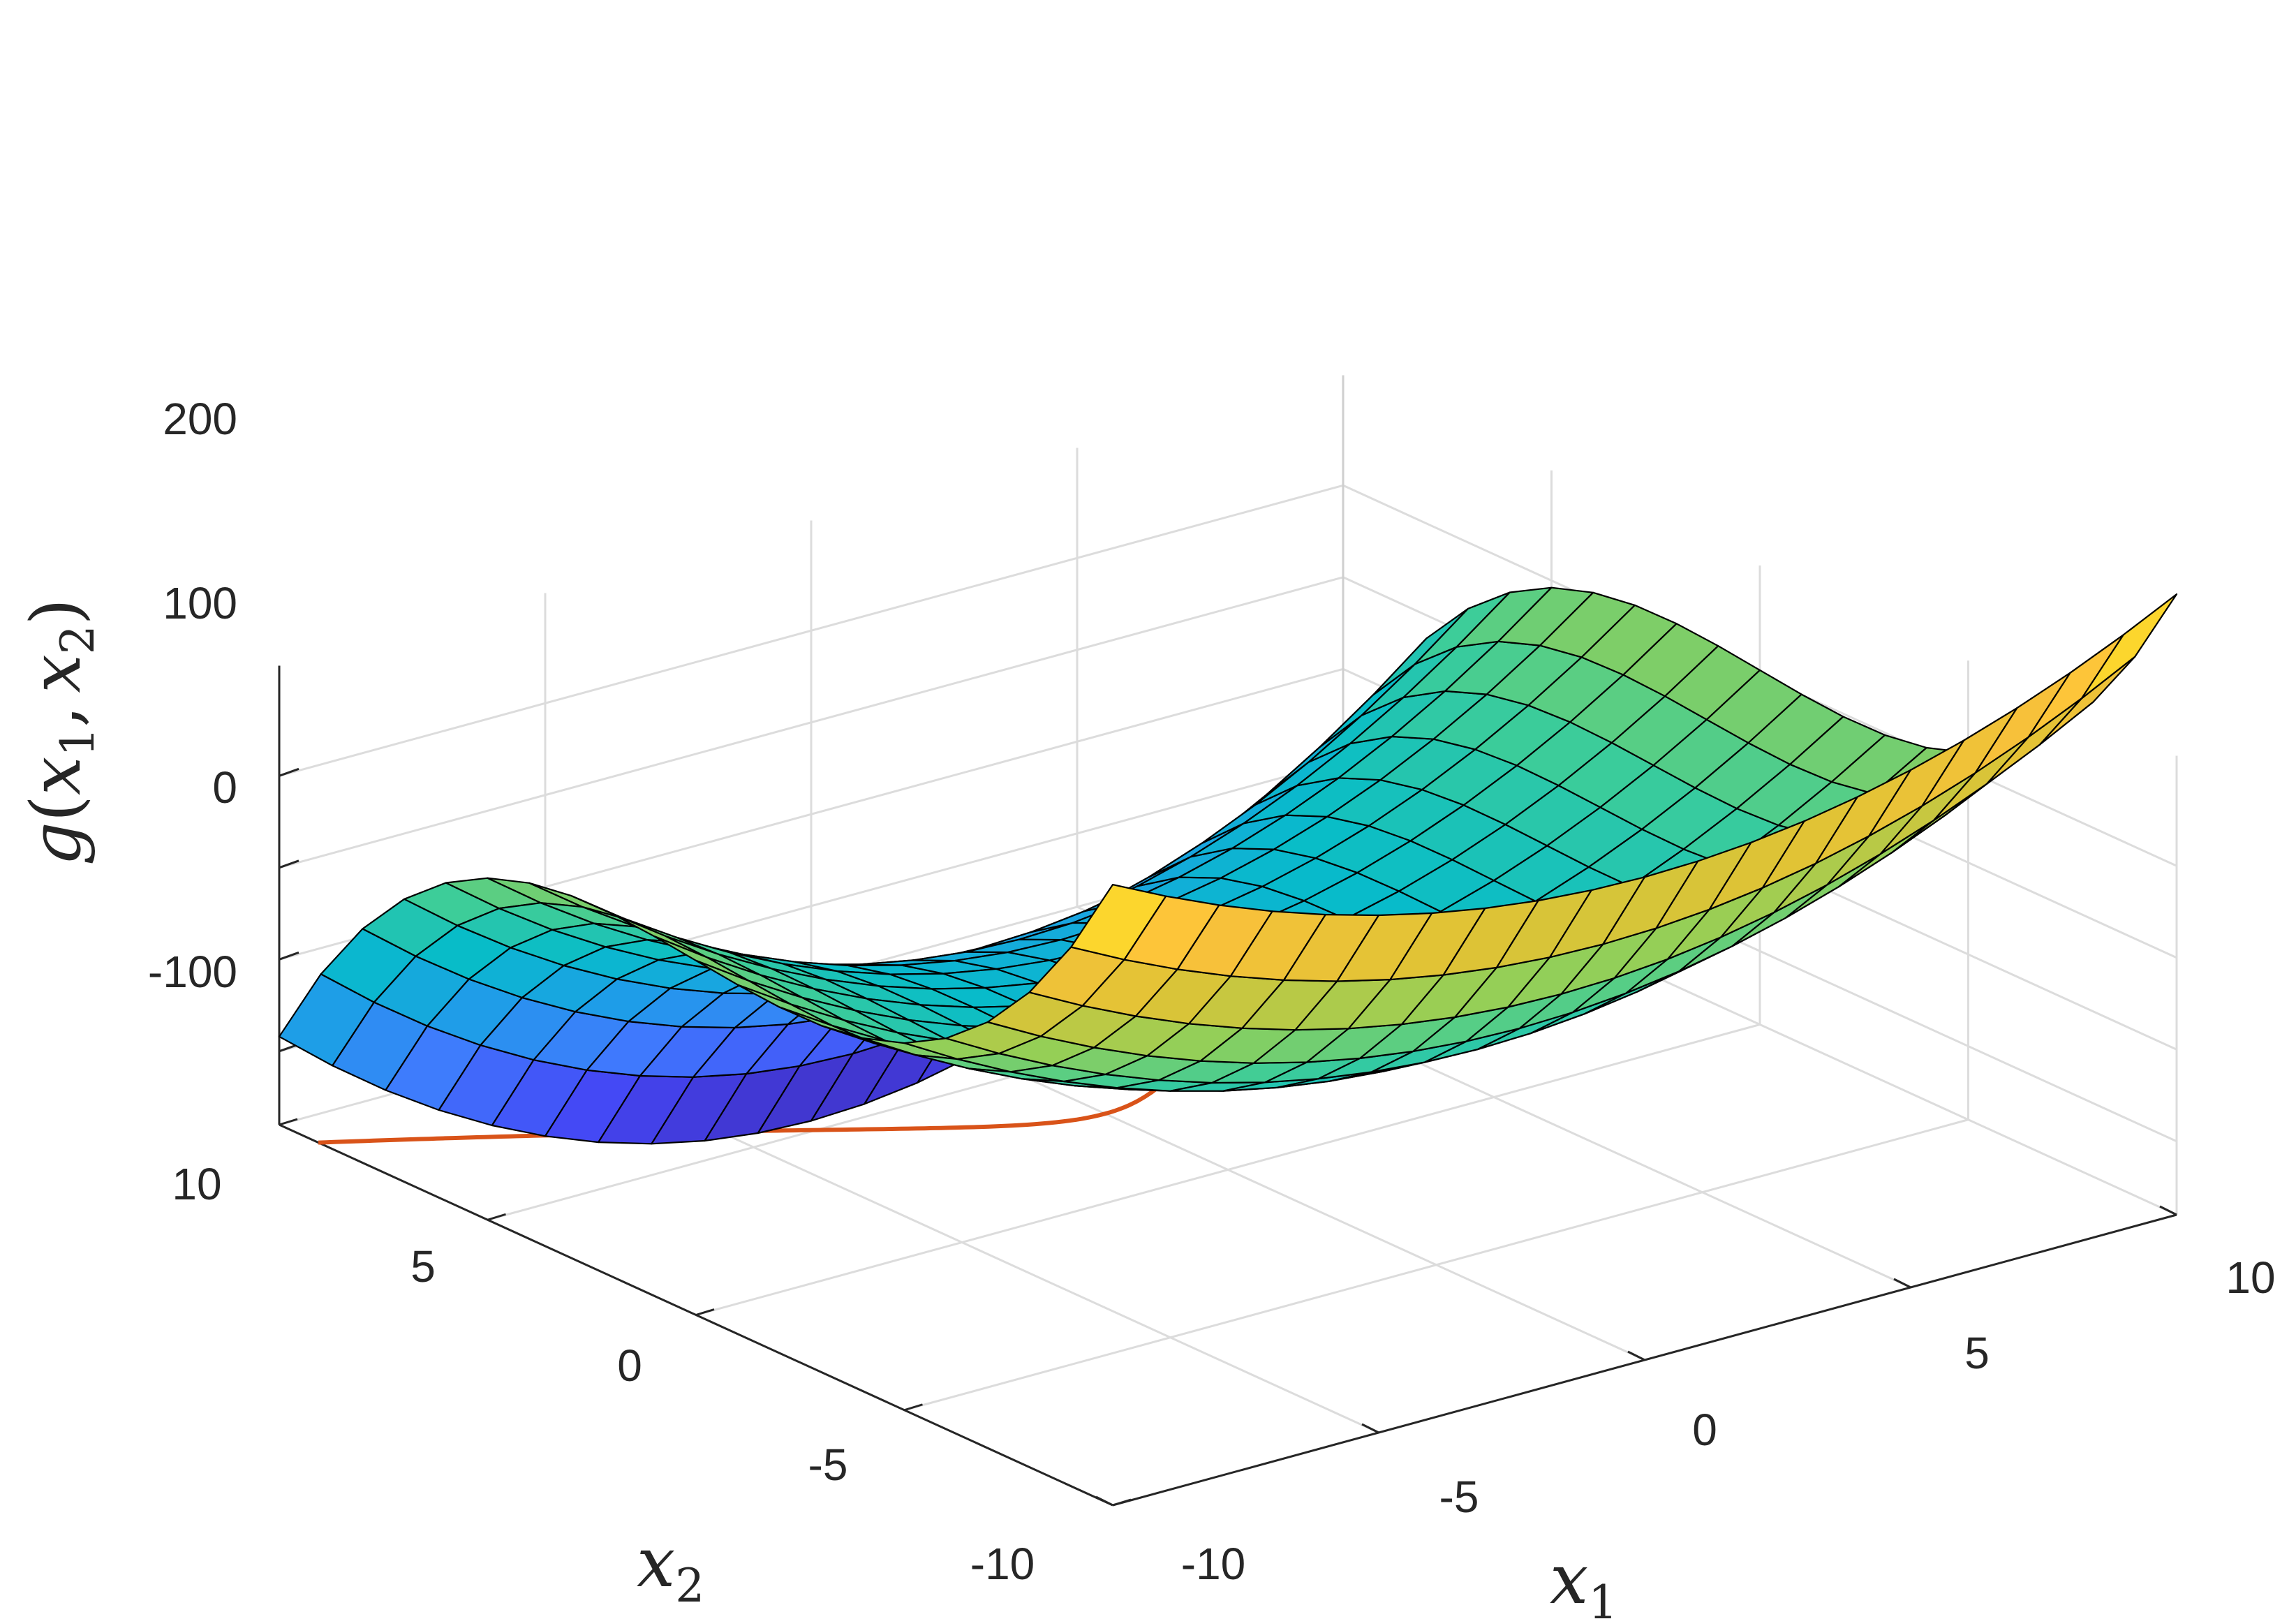 This screenshot has width=2296, height=1619. I want to click on x1-axis-title: x1, so click(1583, 1579).